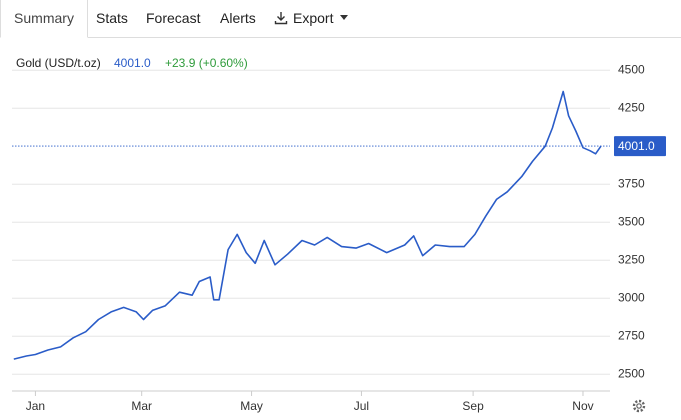 The height and width of the screenshot is (420, 681). What do you see at coordinates (132, 63) in the screenshot?
I see `legend-value: 4001.0` at bounding box center [132, 63].